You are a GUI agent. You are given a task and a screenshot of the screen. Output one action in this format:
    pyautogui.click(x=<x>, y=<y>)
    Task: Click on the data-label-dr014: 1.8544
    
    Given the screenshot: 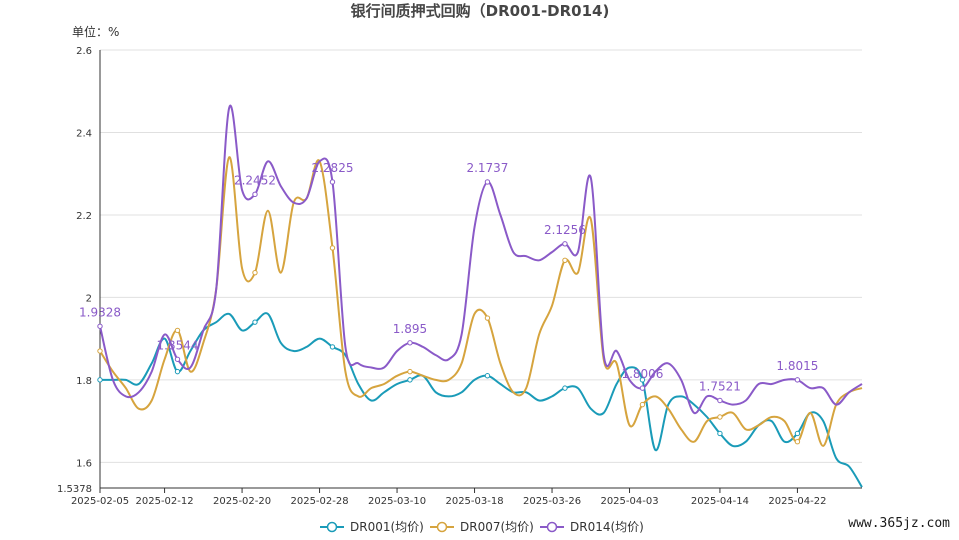 What is the action you would take?
    pyautogui.click(x=177, y=345)
    